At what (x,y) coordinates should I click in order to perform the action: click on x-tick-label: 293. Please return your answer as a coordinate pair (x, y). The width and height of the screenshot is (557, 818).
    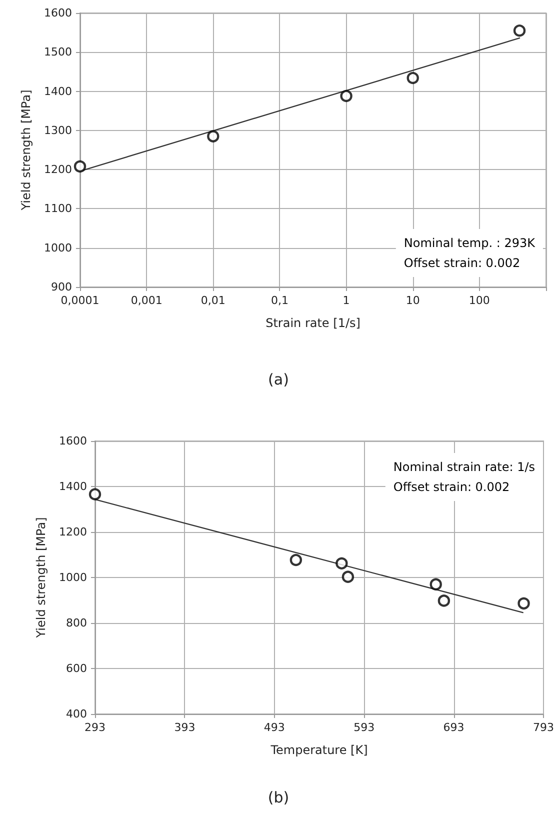
    Looking at the image, I should click on (95, 727).